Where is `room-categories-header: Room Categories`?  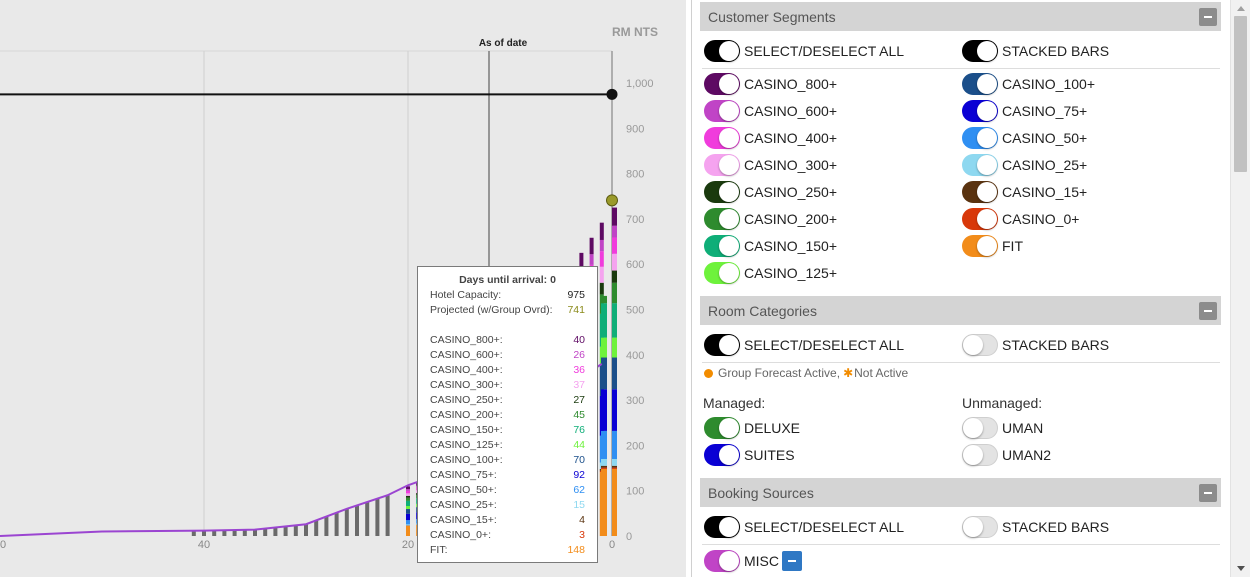
room-categories-header: Room Categories is located at coordinates (960, 310).